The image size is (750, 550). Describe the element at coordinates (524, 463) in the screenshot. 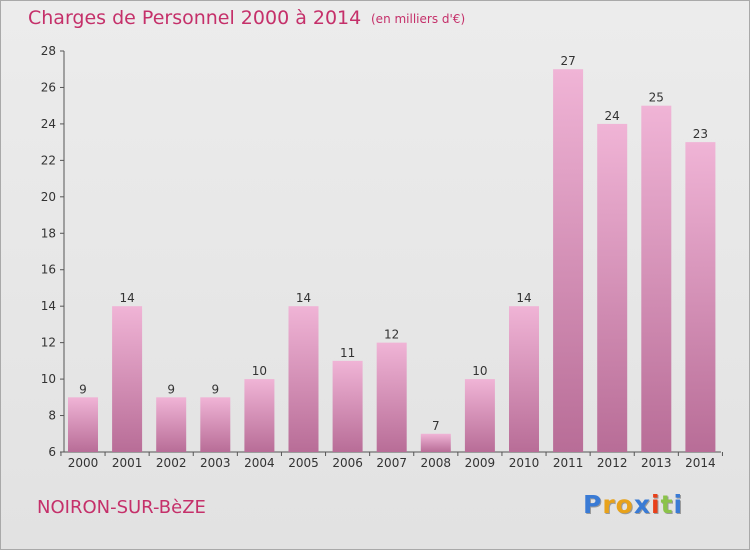

I see `x-tick-label: 2010` at that location.